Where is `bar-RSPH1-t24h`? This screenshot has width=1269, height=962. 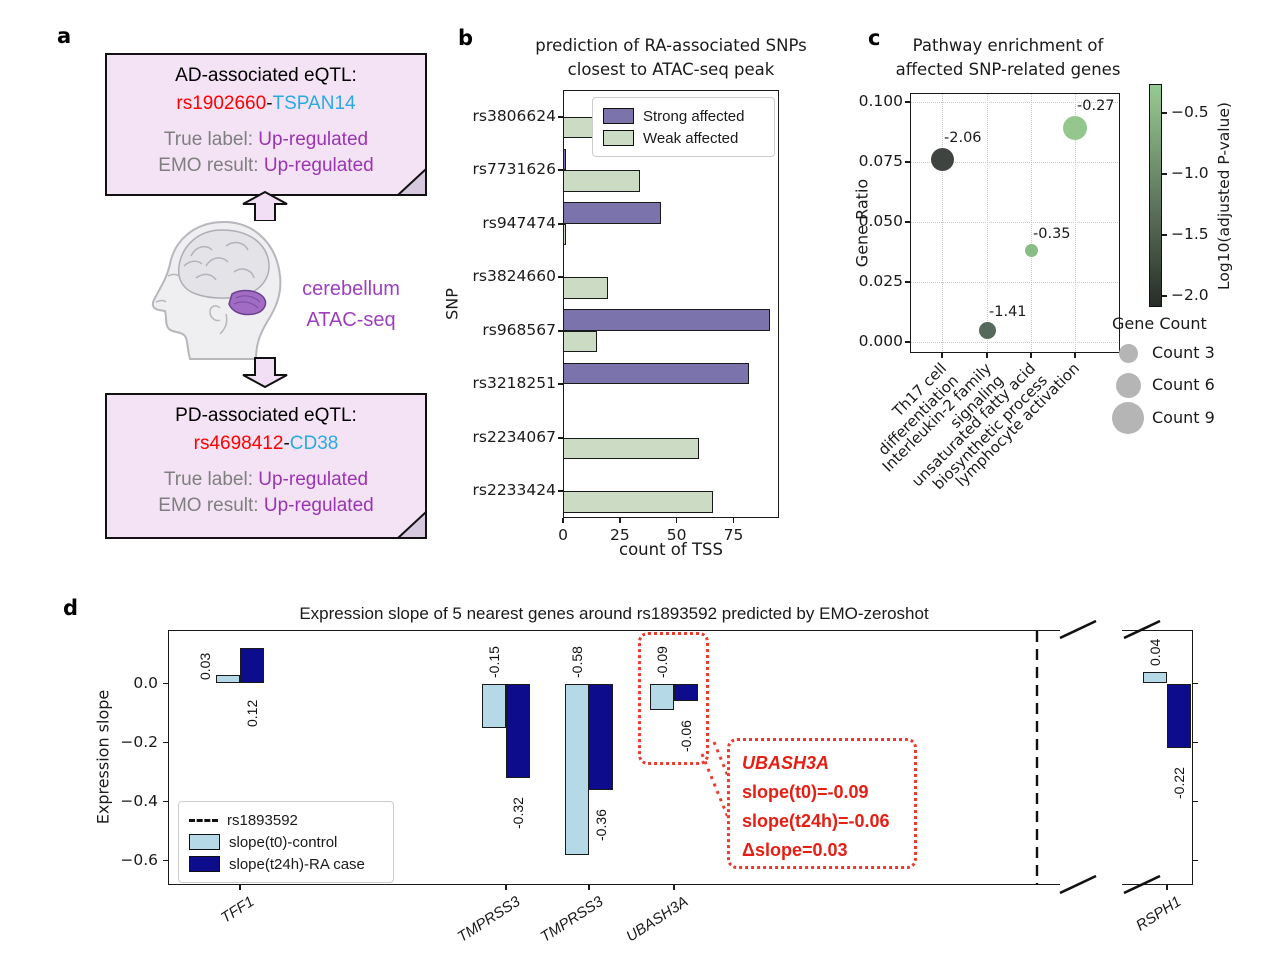
bar-RSPH1-t24h is located at coordinates (1179, 716).